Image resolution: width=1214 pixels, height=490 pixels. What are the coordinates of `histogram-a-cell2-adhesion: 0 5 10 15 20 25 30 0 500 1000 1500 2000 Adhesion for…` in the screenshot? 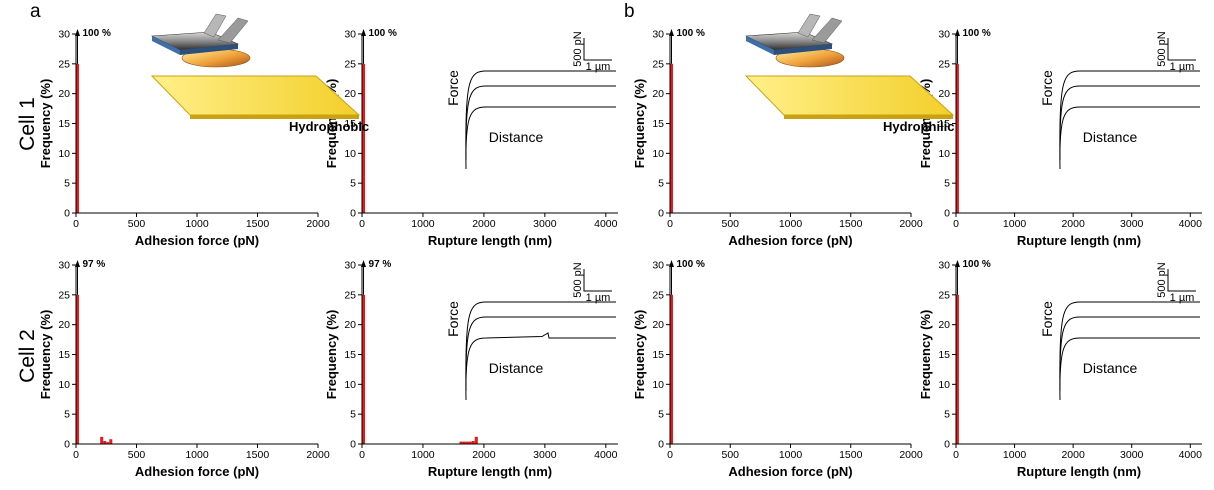 It's located at (184, 369).